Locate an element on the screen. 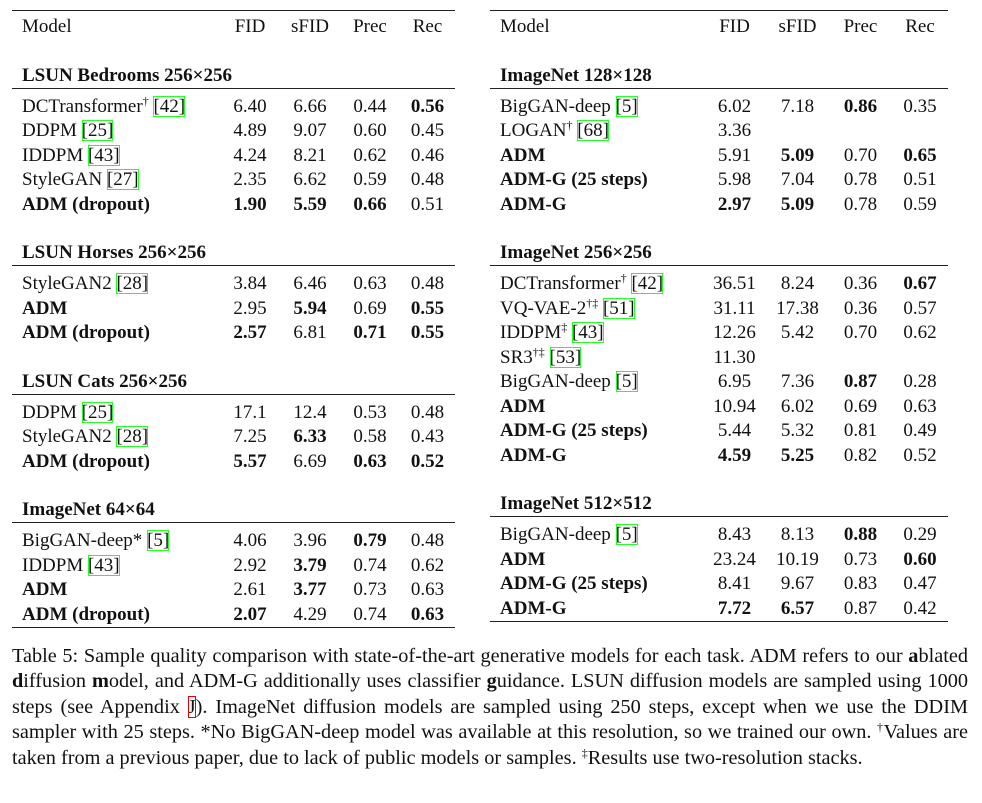 The image size is (982, 803). value-cell: 0.48 is located at coordinates (427, 540).